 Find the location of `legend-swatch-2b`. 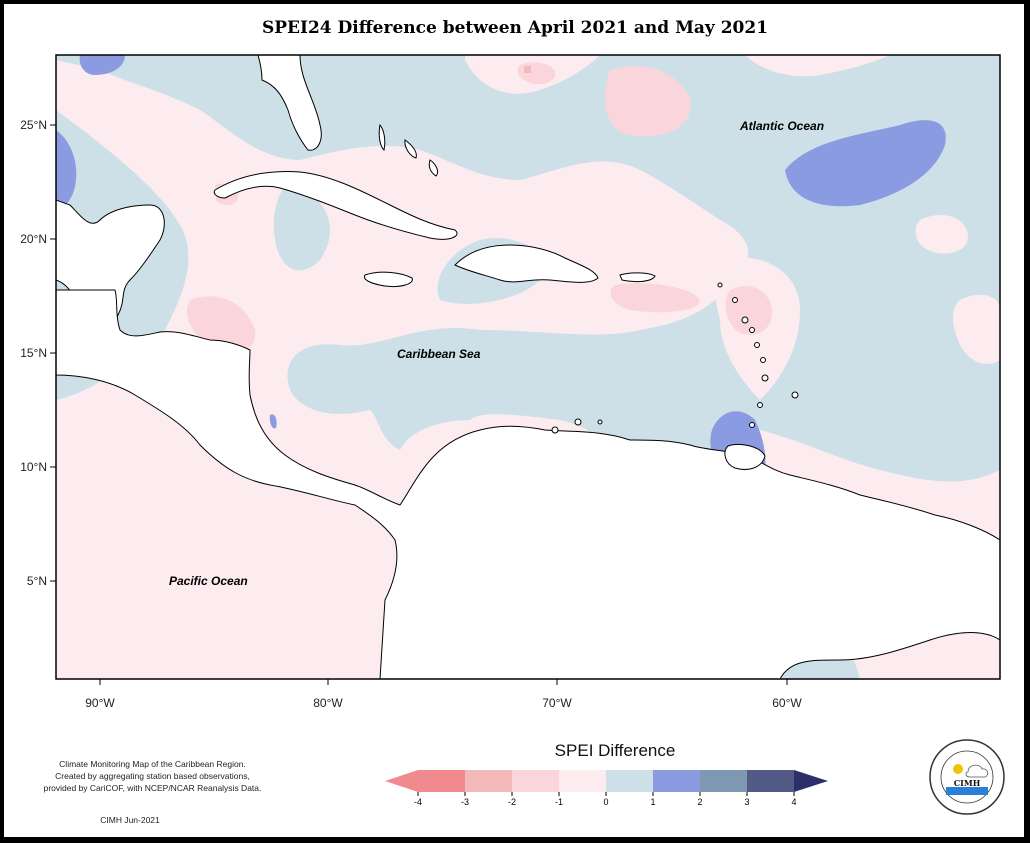

legend-swatch-2b is located at coordinates (441, 781).